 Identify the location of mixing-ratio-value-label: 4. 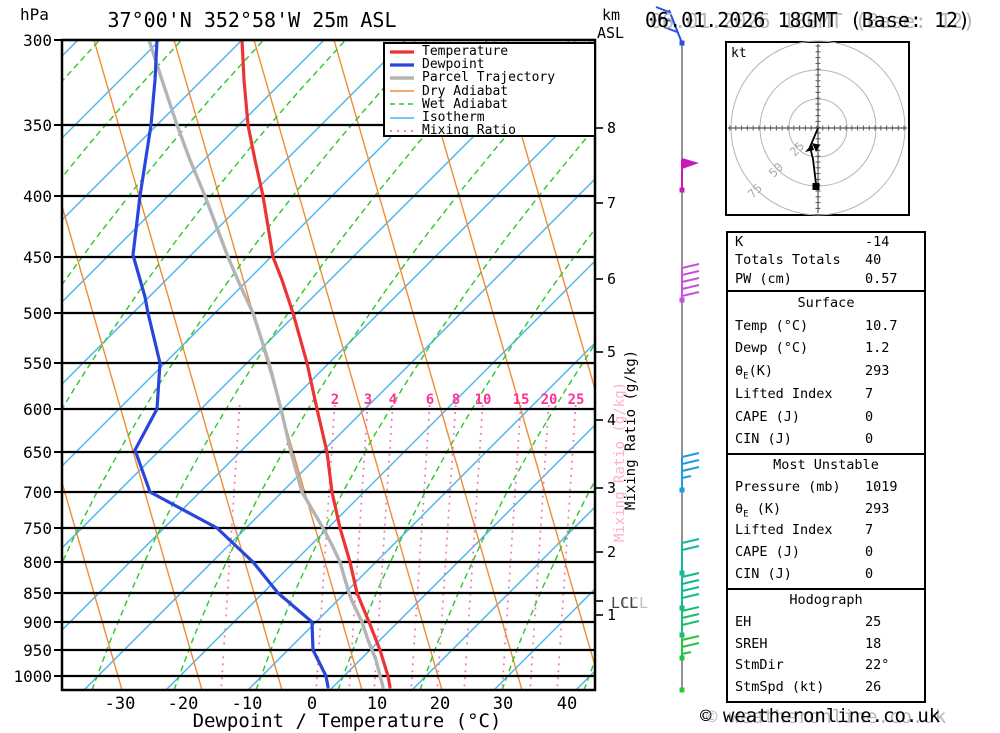
(393, 400).